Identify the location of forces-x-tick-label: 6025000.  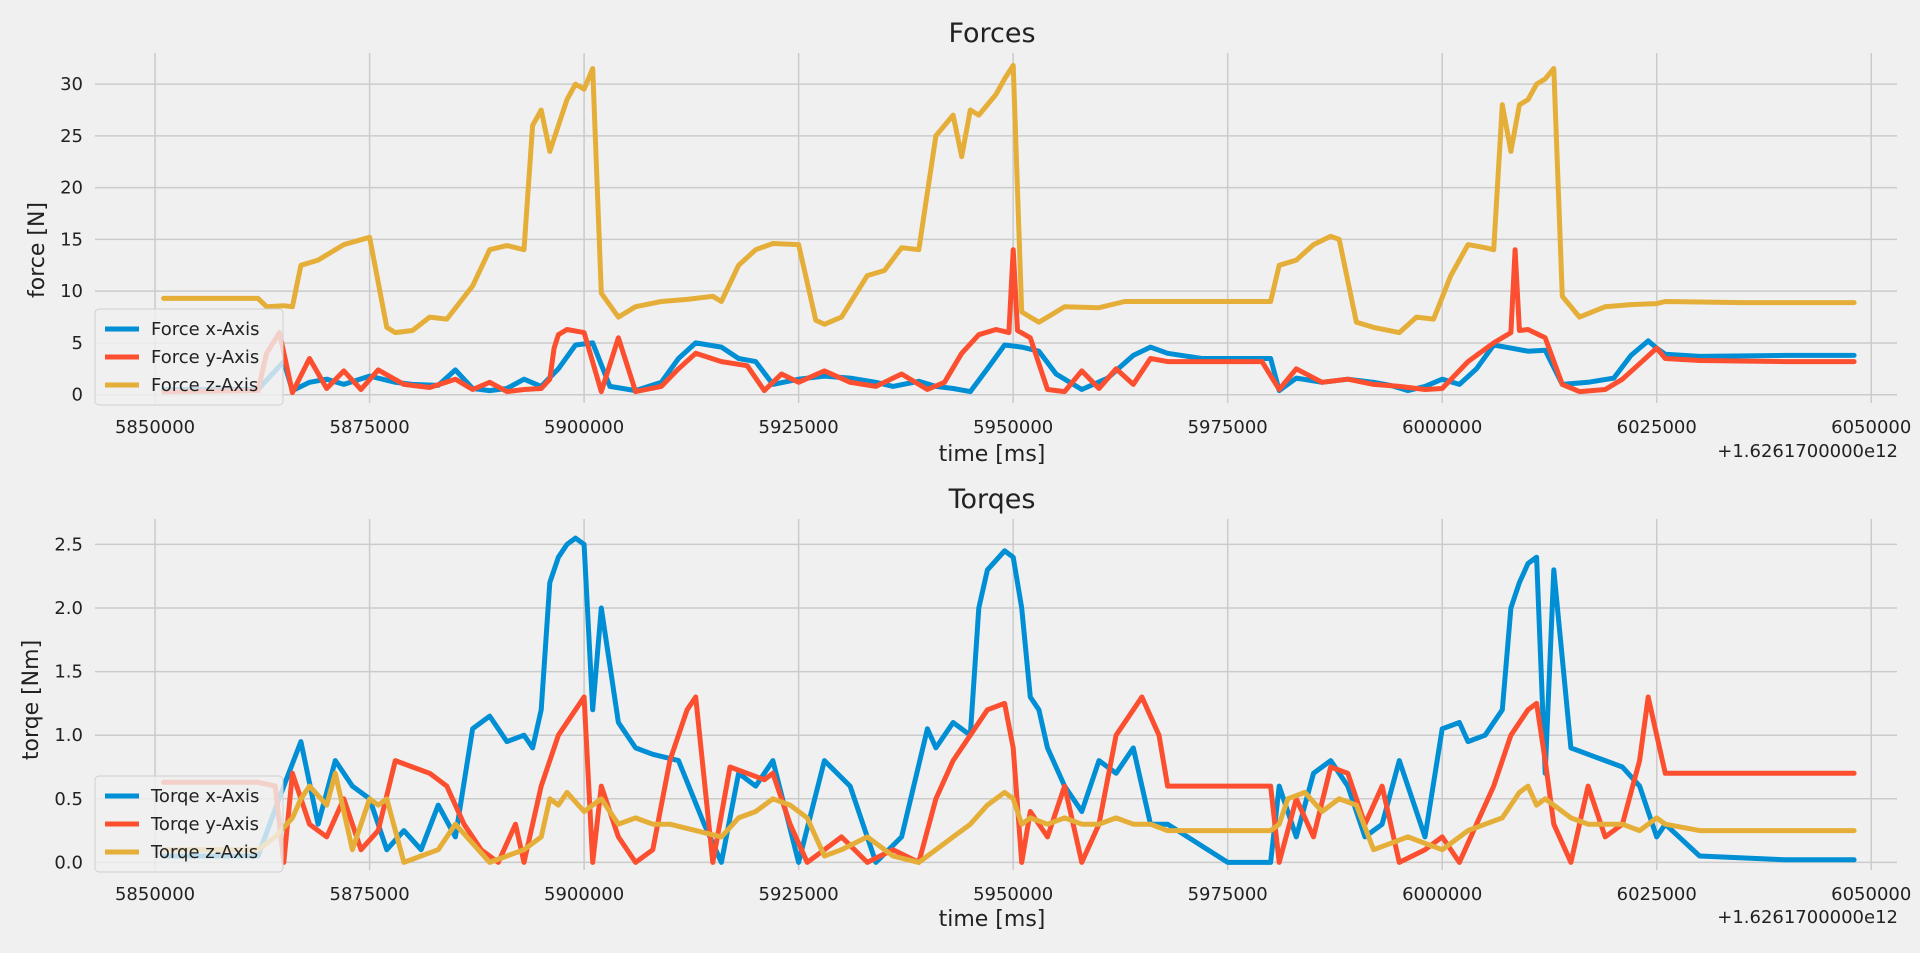
(1657, 427).